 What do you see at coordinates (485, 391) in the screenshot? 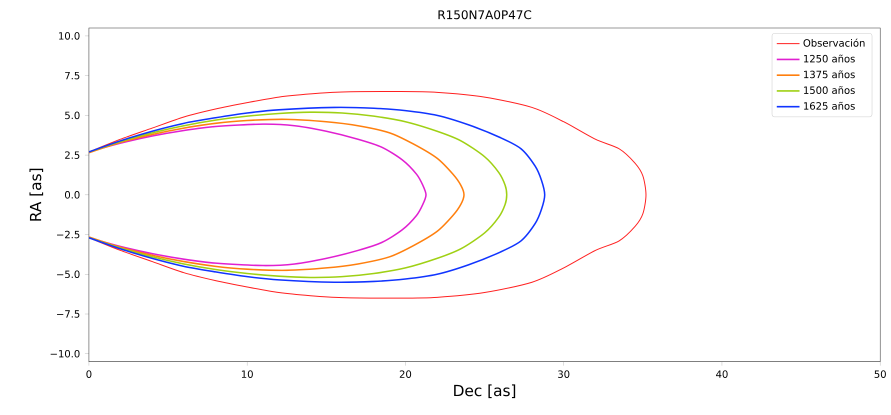
I see `x-axis-title: Dec [as]` at bounding box center [485, 391].